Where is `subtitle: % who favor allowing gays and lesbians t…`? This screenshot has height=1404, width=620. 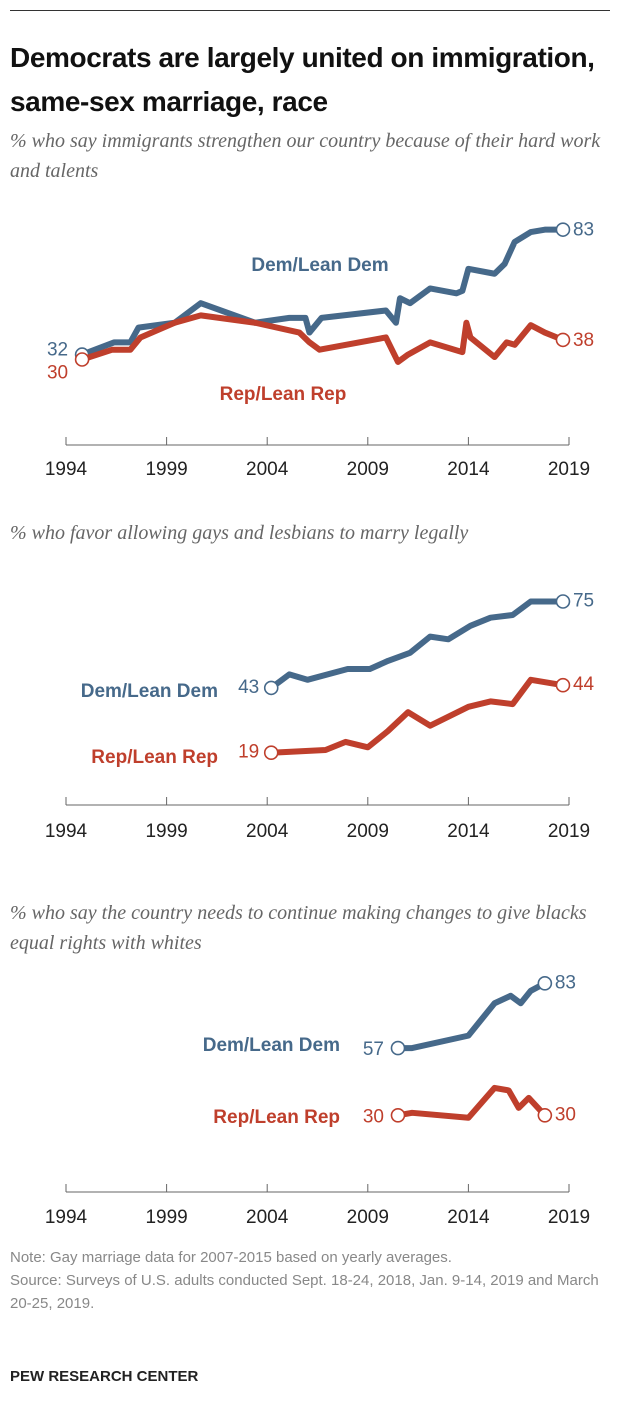 subtitle: % who favor allowing gays and lesbians t… is located at coordinates (239, 533).